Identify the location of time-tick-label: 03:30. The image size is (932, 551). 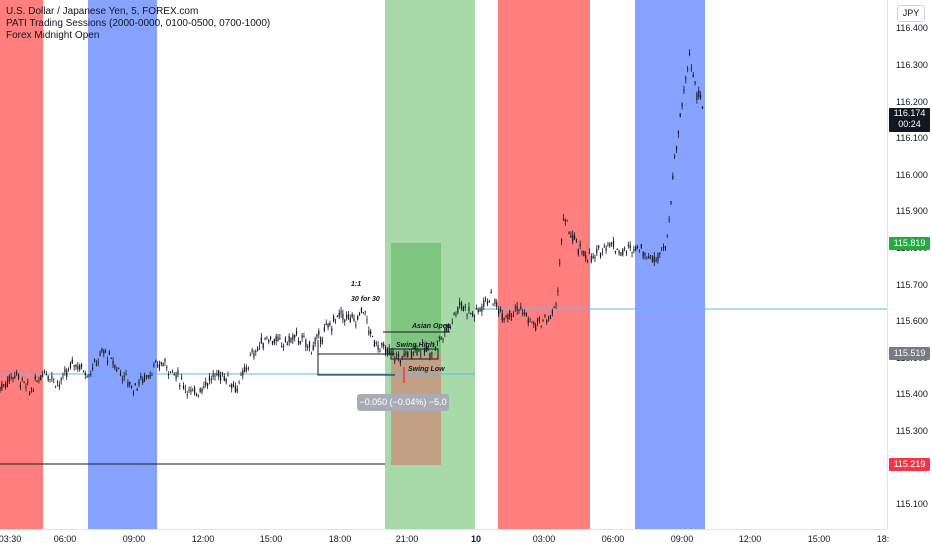
(11, 539).